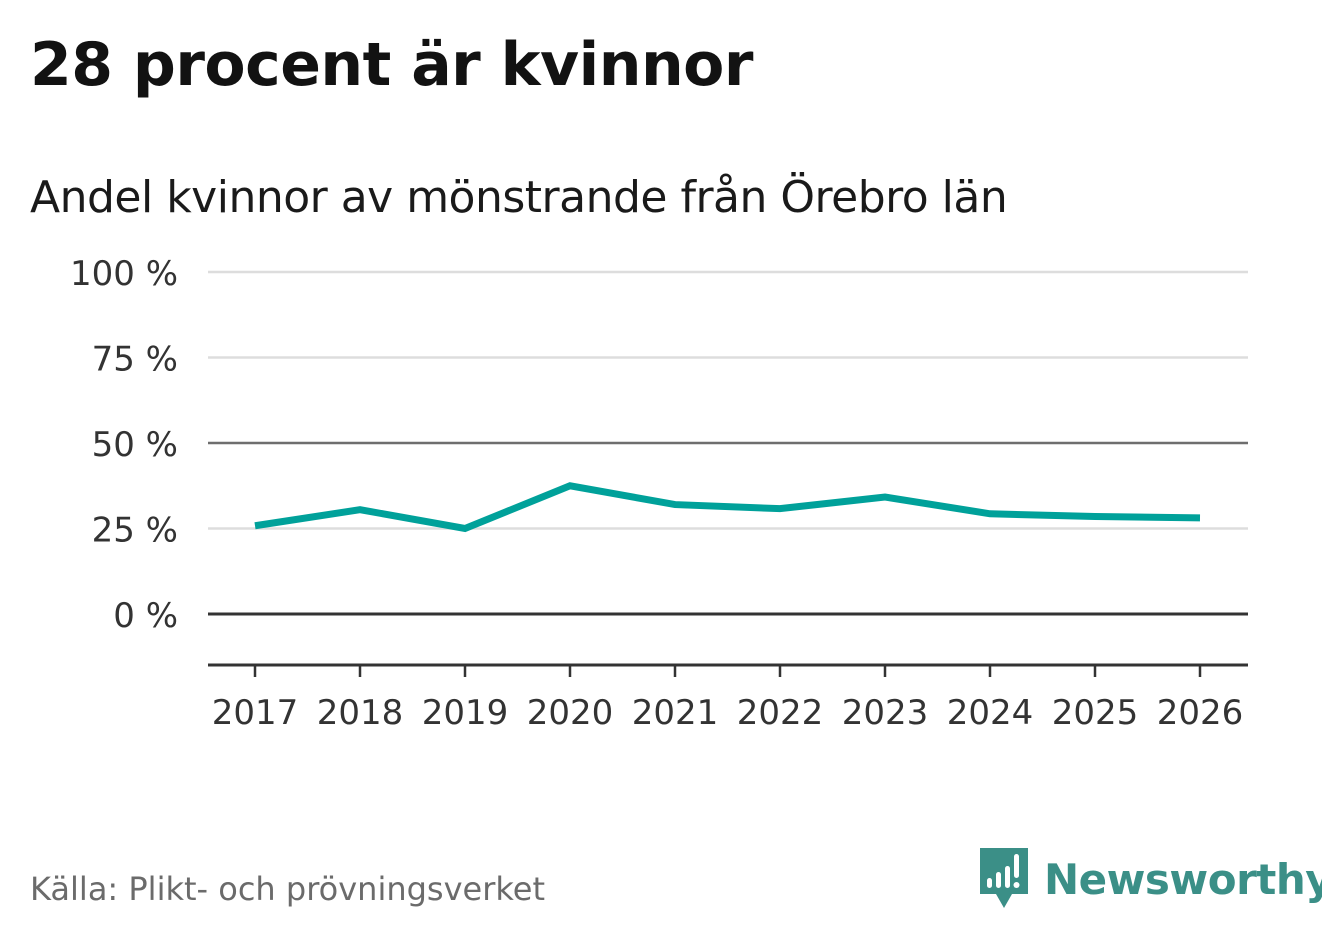 The width and height of the screenshot is (1322, 939). Describe the element at coordinates (360, 713) in the screenshot. I see `x-tick-label: 2018` at that location.